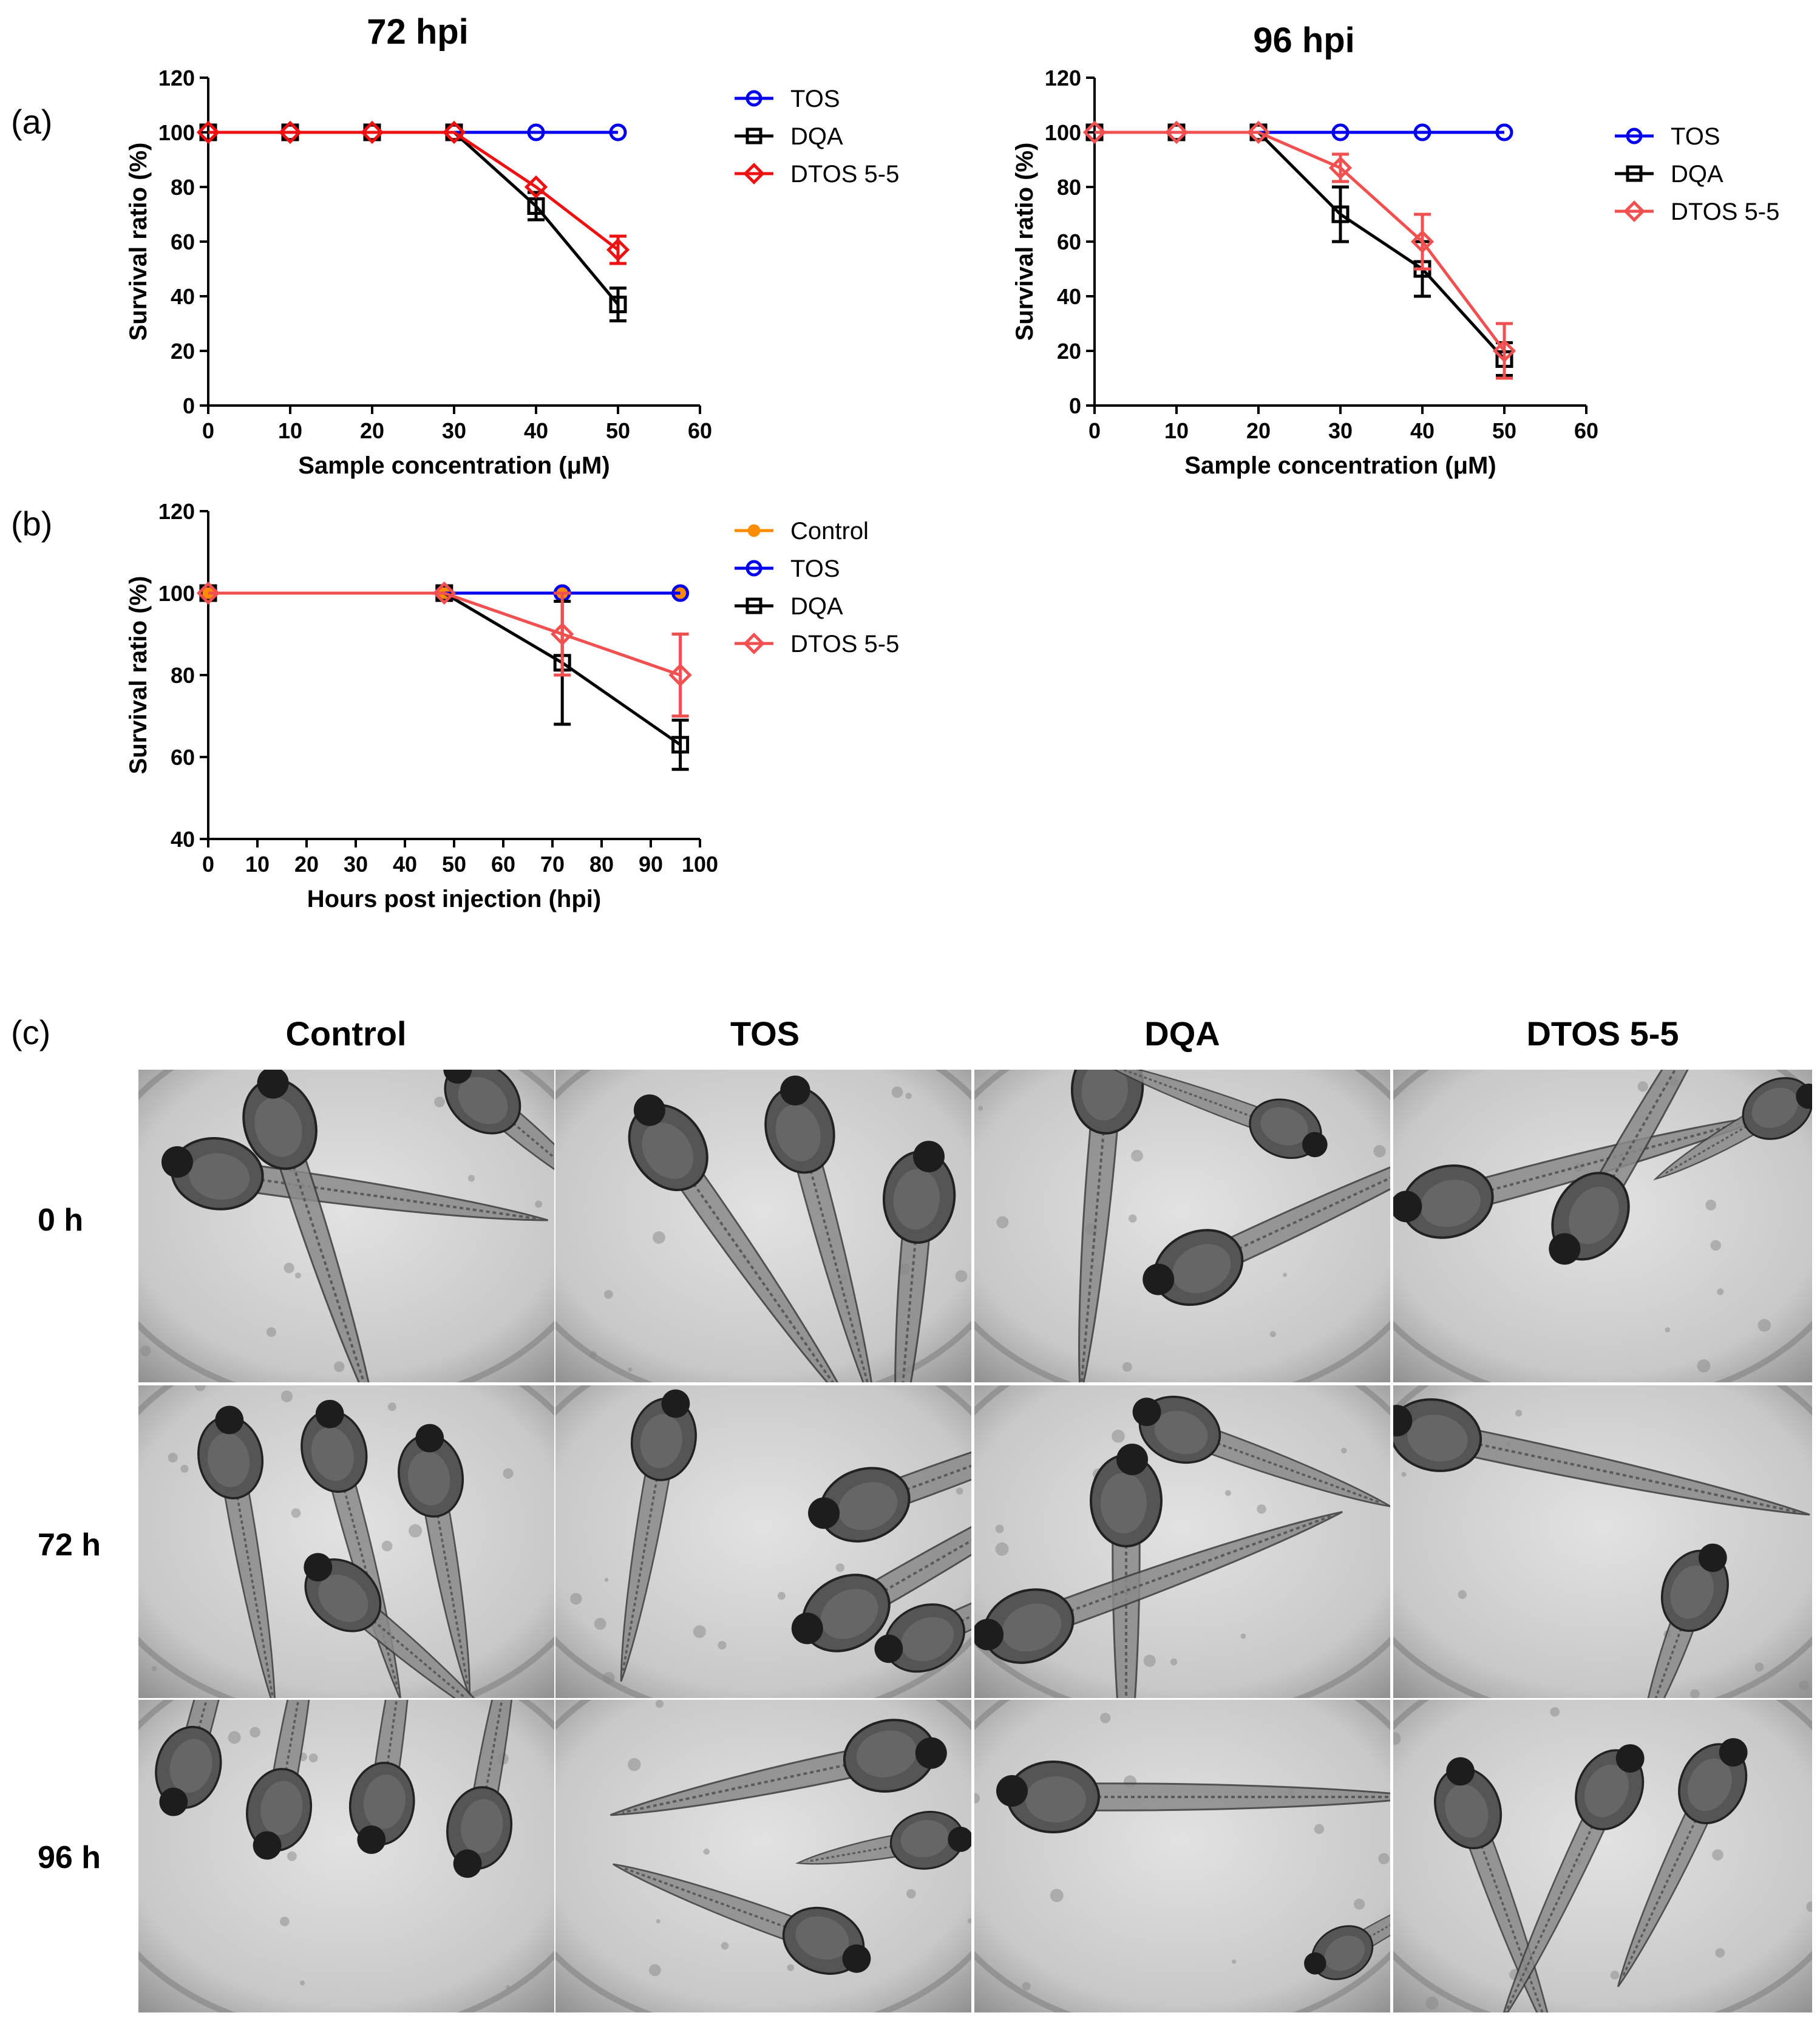 Image resolution: width=1820 pixels, height=2024 pixels. What do you see at coordinates (346, 1541) in the screenshot?
I see `photo-control-72h` at bounding box center [346, 1541].